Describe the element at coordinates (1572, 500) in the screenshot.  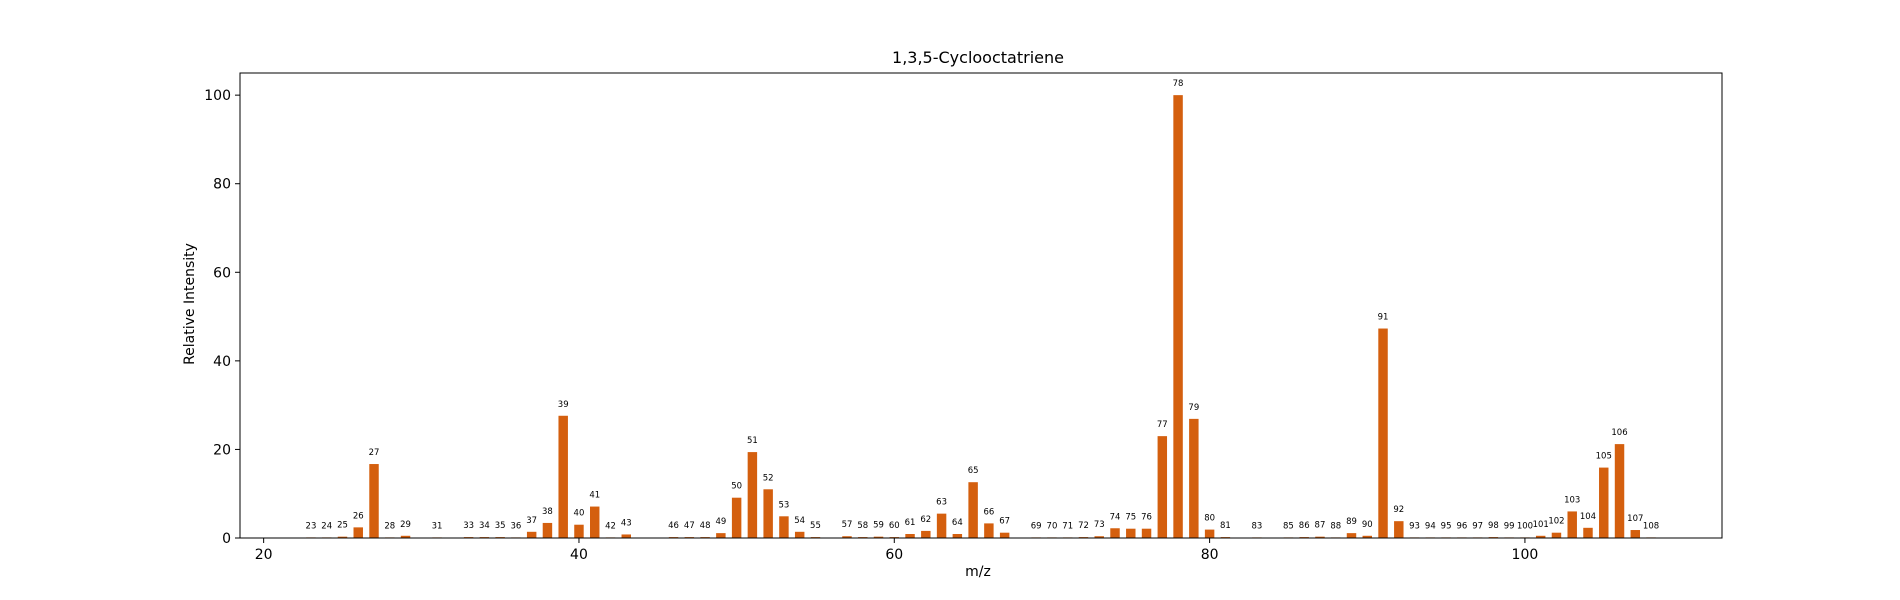
I see `bar-label-mz-103: 103` at that location.